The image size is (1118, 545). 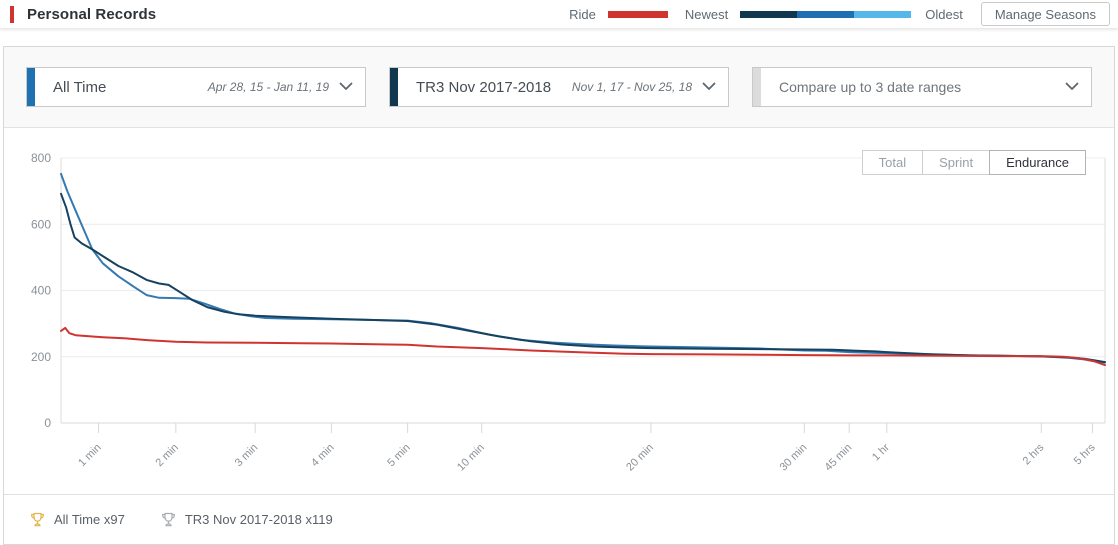 I want to click on tr3-season-title: TR3 Nov 2017-2018, so click(x=484, y=87).